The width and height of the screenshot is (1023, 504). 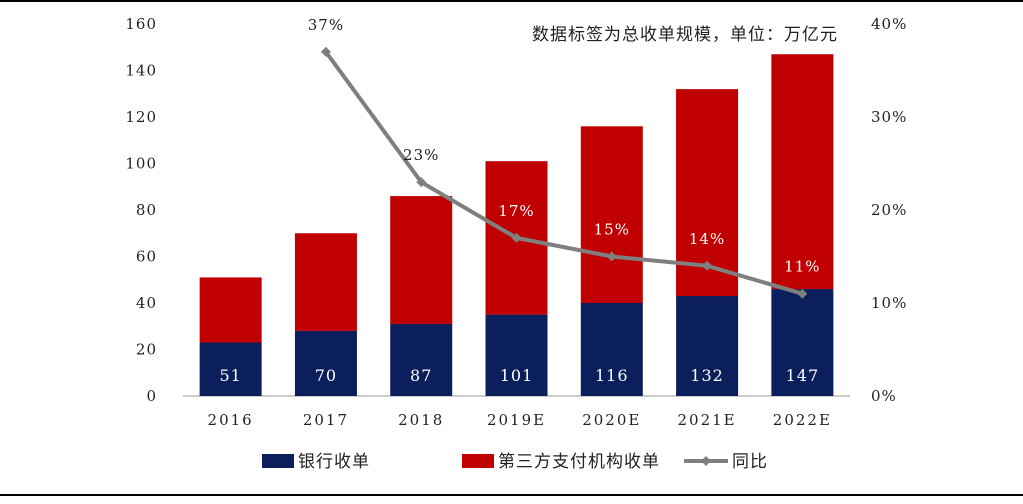 I want to click on legend: 银行收单 第三方支付机构收单 同比, so click(x=515, y=462).